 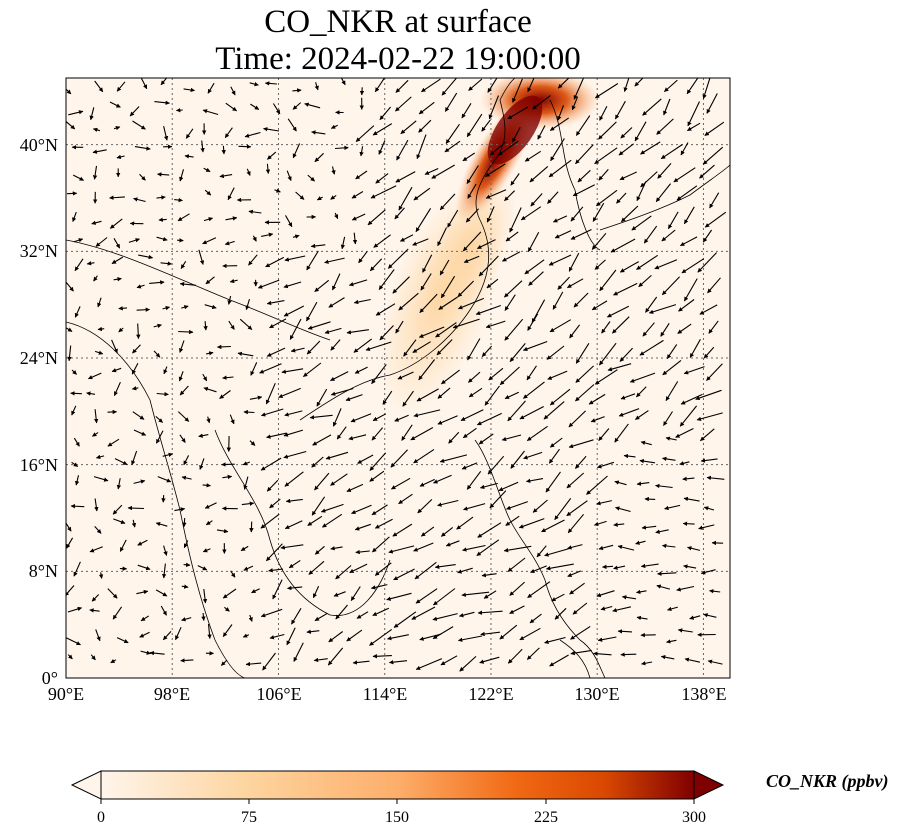 What do you see at coordinates (397, 817) in the screenshot?
I see `colorbar-tick-label: 150` at bounding box center [397, 817].